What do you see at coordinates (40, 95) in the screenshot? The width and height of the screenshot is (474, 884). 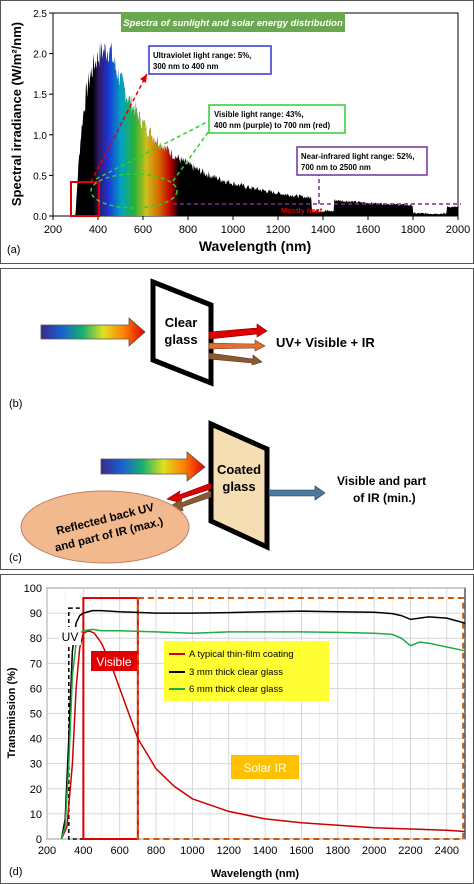 I see `spectrum-y-tick-label: 1.5` at bounding box center [40, 95].